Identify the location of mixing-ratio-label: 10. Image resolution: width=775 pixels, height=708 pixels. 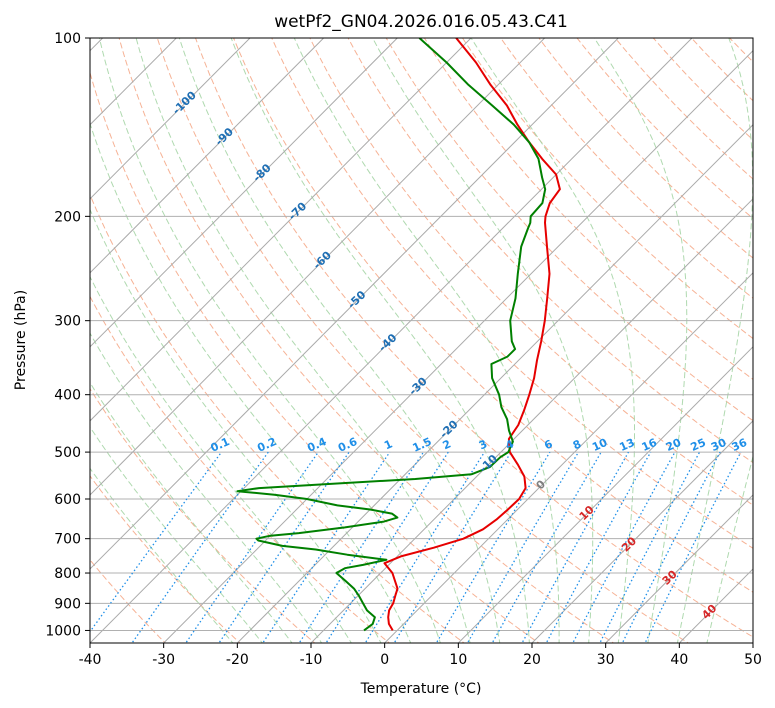
(600, 445).